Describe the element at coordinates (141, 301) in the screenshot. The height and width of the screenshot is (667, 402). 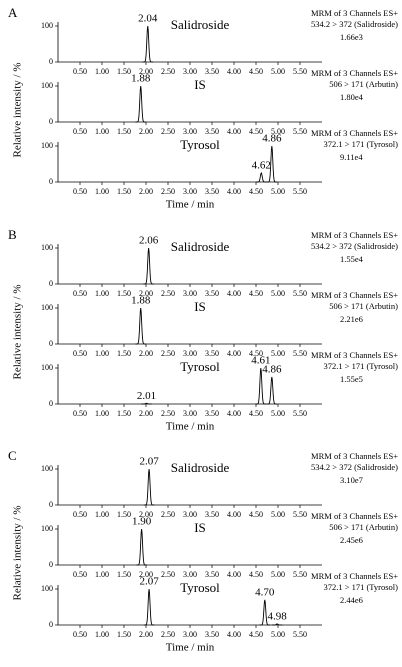
I see `peak-label: 1.88` at that location.